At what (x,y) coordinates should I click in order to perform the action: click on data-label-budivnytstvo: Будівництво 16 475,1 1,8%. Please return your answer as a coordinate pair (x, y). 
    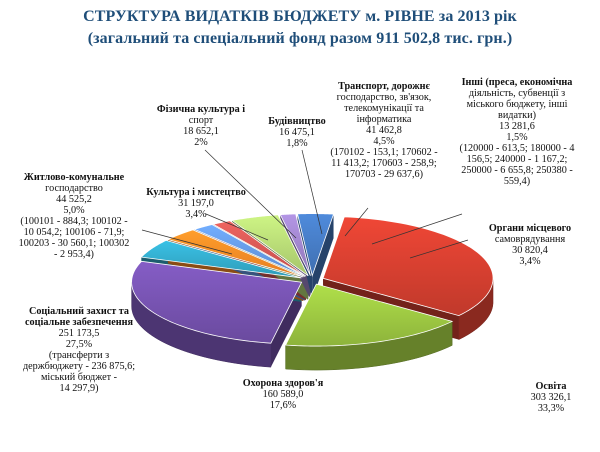
    Looking at the image, I should click on (297, 132).